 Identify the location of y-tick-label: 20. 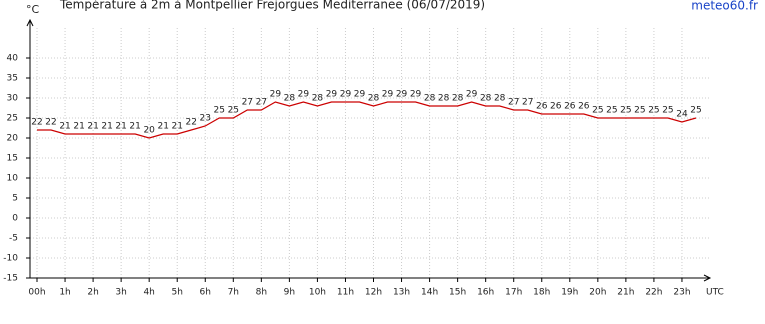
(13, 139).